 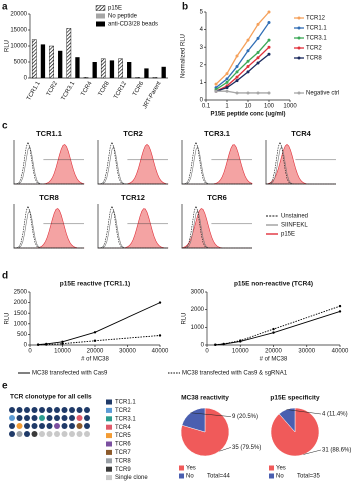 I want to click on flow-title: TCR8, so click(x=49, y=197).